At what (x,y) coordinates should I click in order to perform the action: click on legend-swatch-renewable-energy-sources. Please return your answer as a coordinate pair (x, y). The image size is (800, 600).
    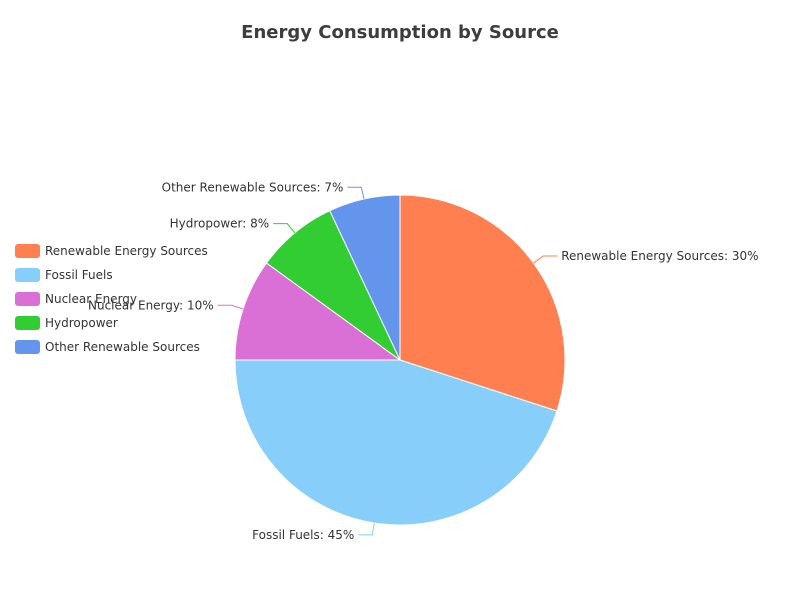
    Looking at the image, I should click on (27, 251).